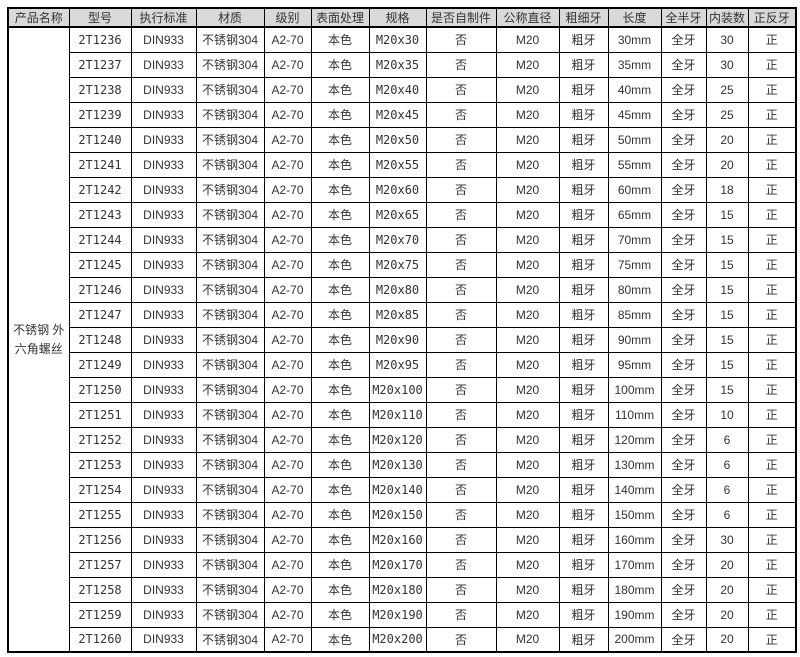 The image size is (800, 657). What do you see at coordinates (100, 489) in the screenshot?
I see `cell-model: 2T1254` at bounding box center [100, 489].